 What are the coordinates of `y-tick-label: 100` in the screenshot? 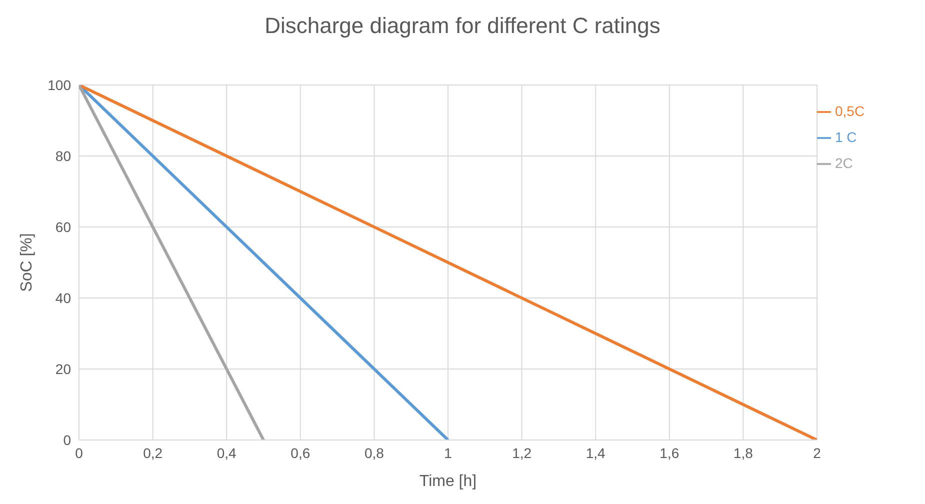 It's located at (60, 84).